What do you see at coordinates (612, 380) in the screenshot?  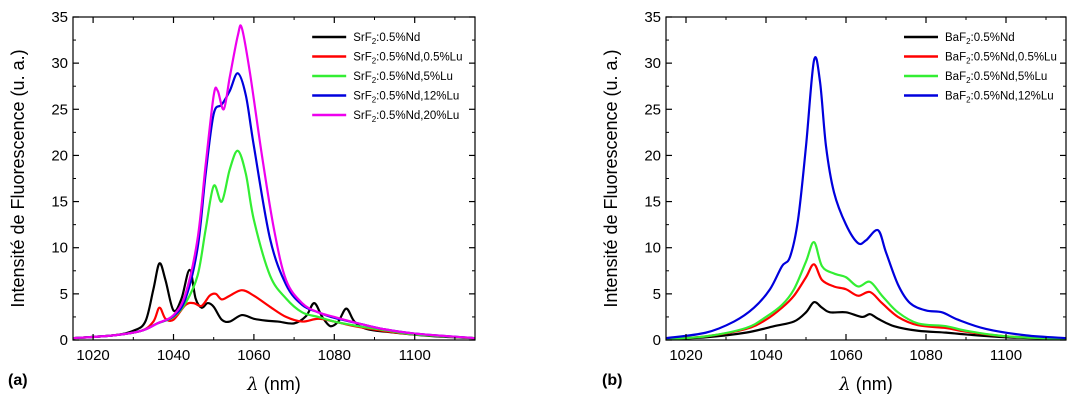 I see `panel-label: (b)` at bounding box center [612, 380].